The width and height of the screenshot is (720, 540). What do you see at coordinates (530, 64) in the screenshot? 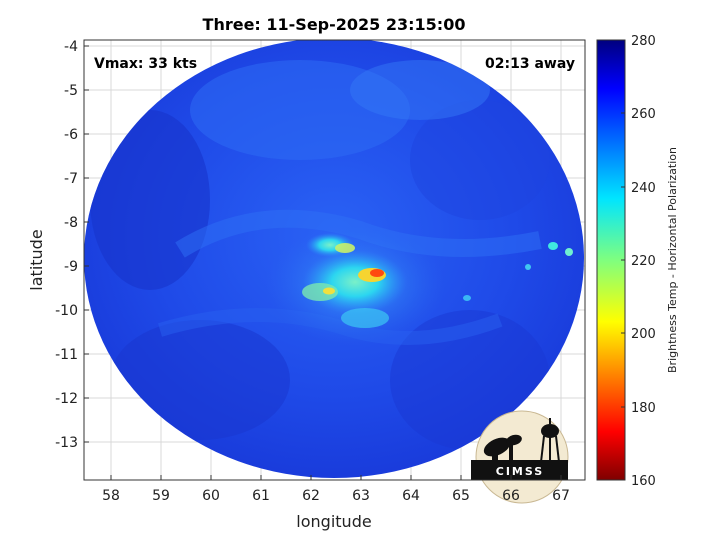
I see `time-away-annotation: 02:13 away` at bounding box center [530, 64].